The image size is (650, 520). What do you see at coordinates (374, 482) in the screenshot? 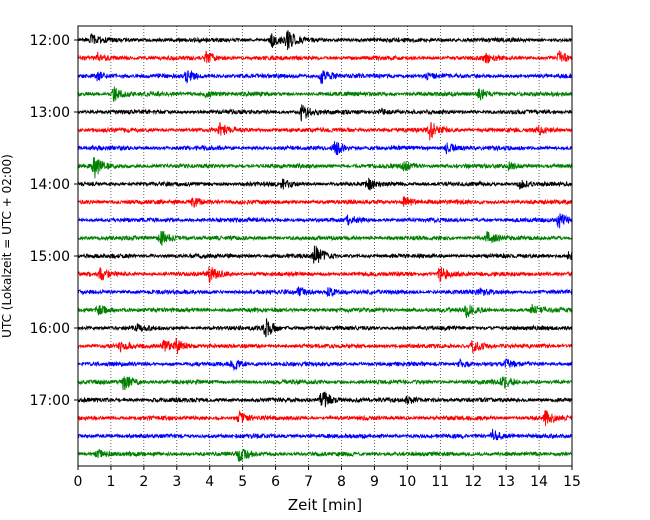
I see `x-tick-label: 9` at bounding box center [374, 482].